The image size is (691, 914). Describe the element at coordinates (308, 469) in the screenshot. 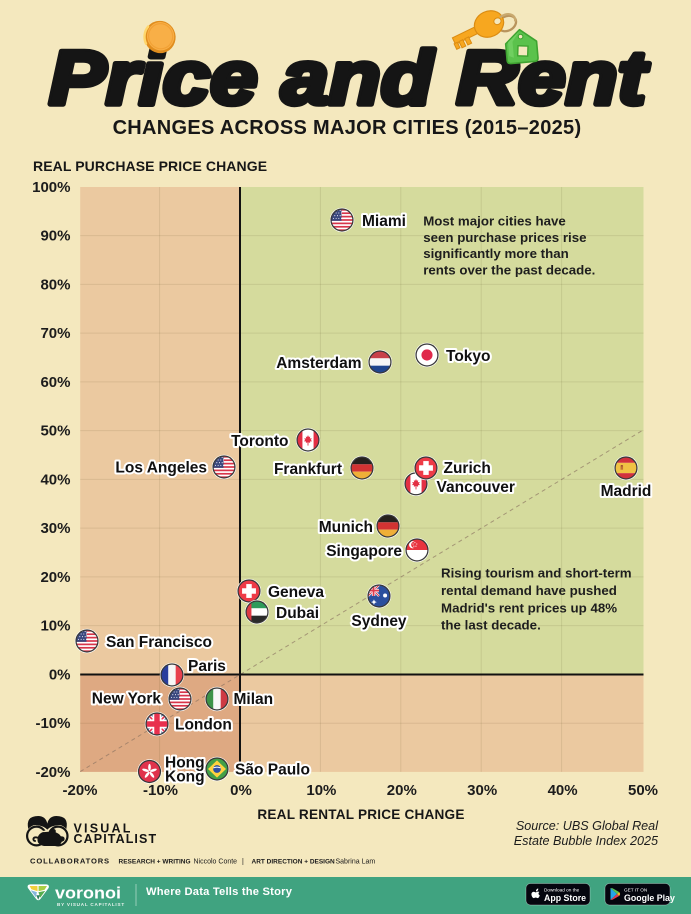

I see `svg-text: Frankfurt` at that location.